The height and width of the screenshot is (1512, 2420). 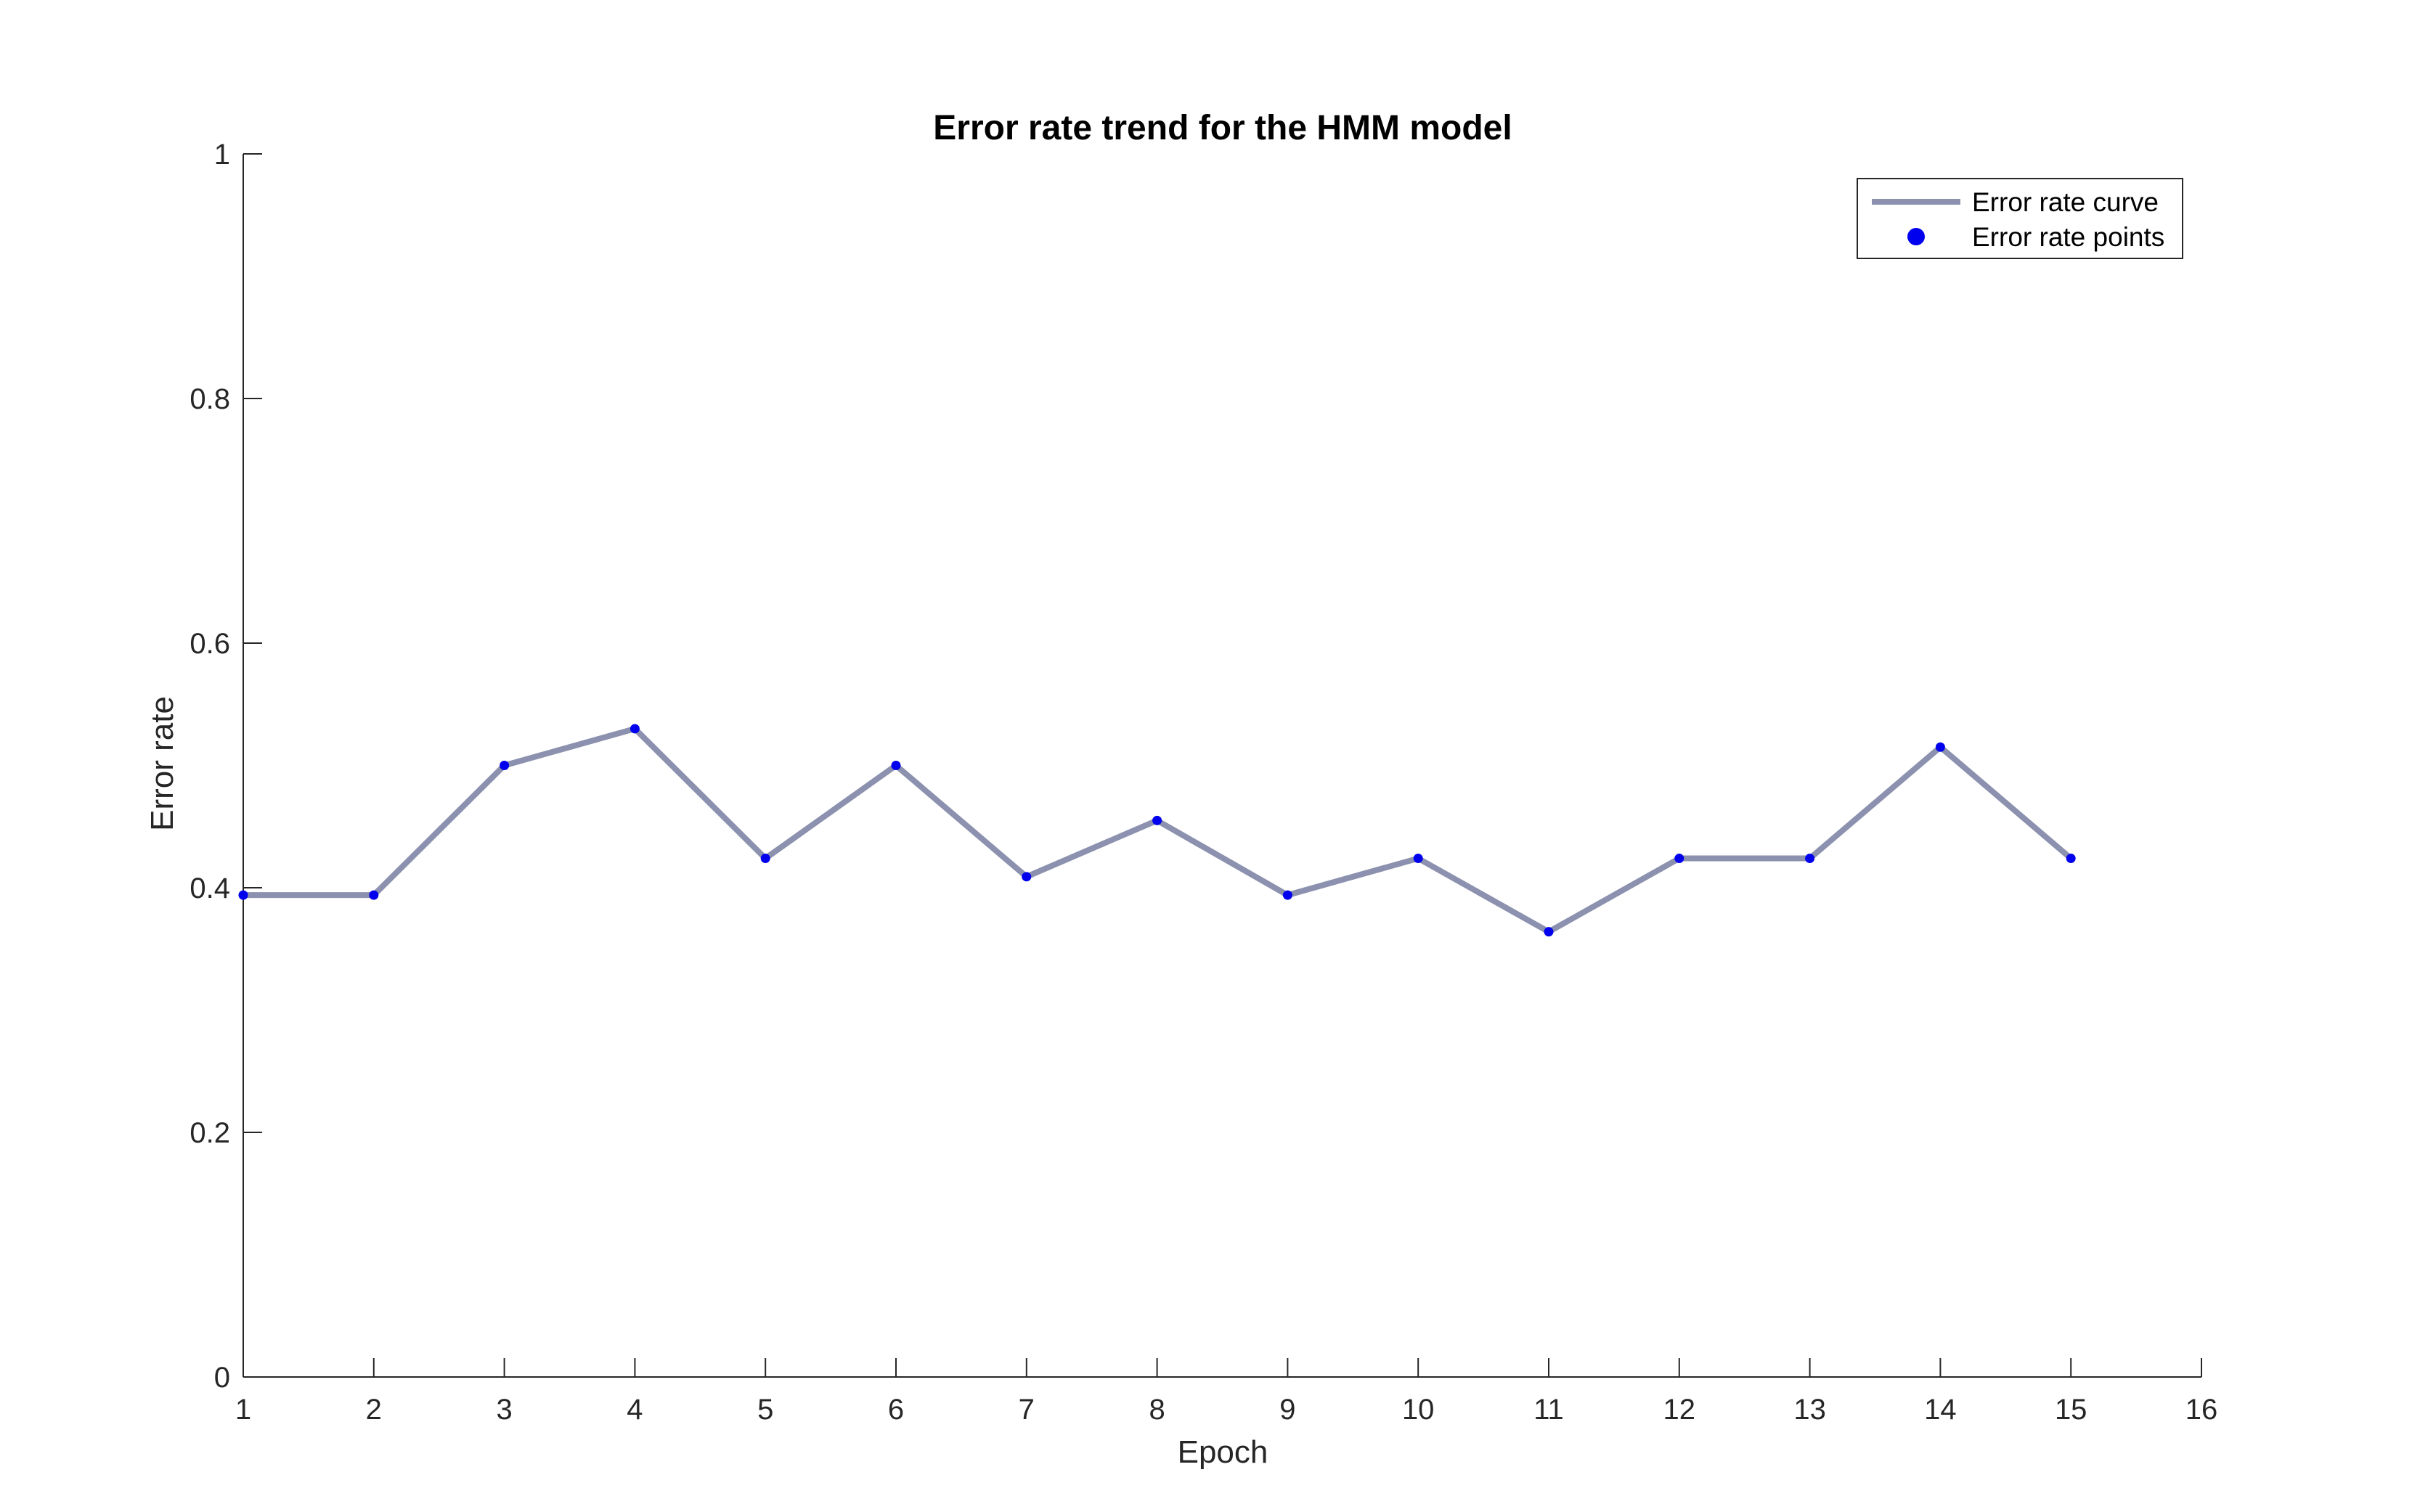 I want to click on x-tick-label: 6, so click(x=896, y=1410).